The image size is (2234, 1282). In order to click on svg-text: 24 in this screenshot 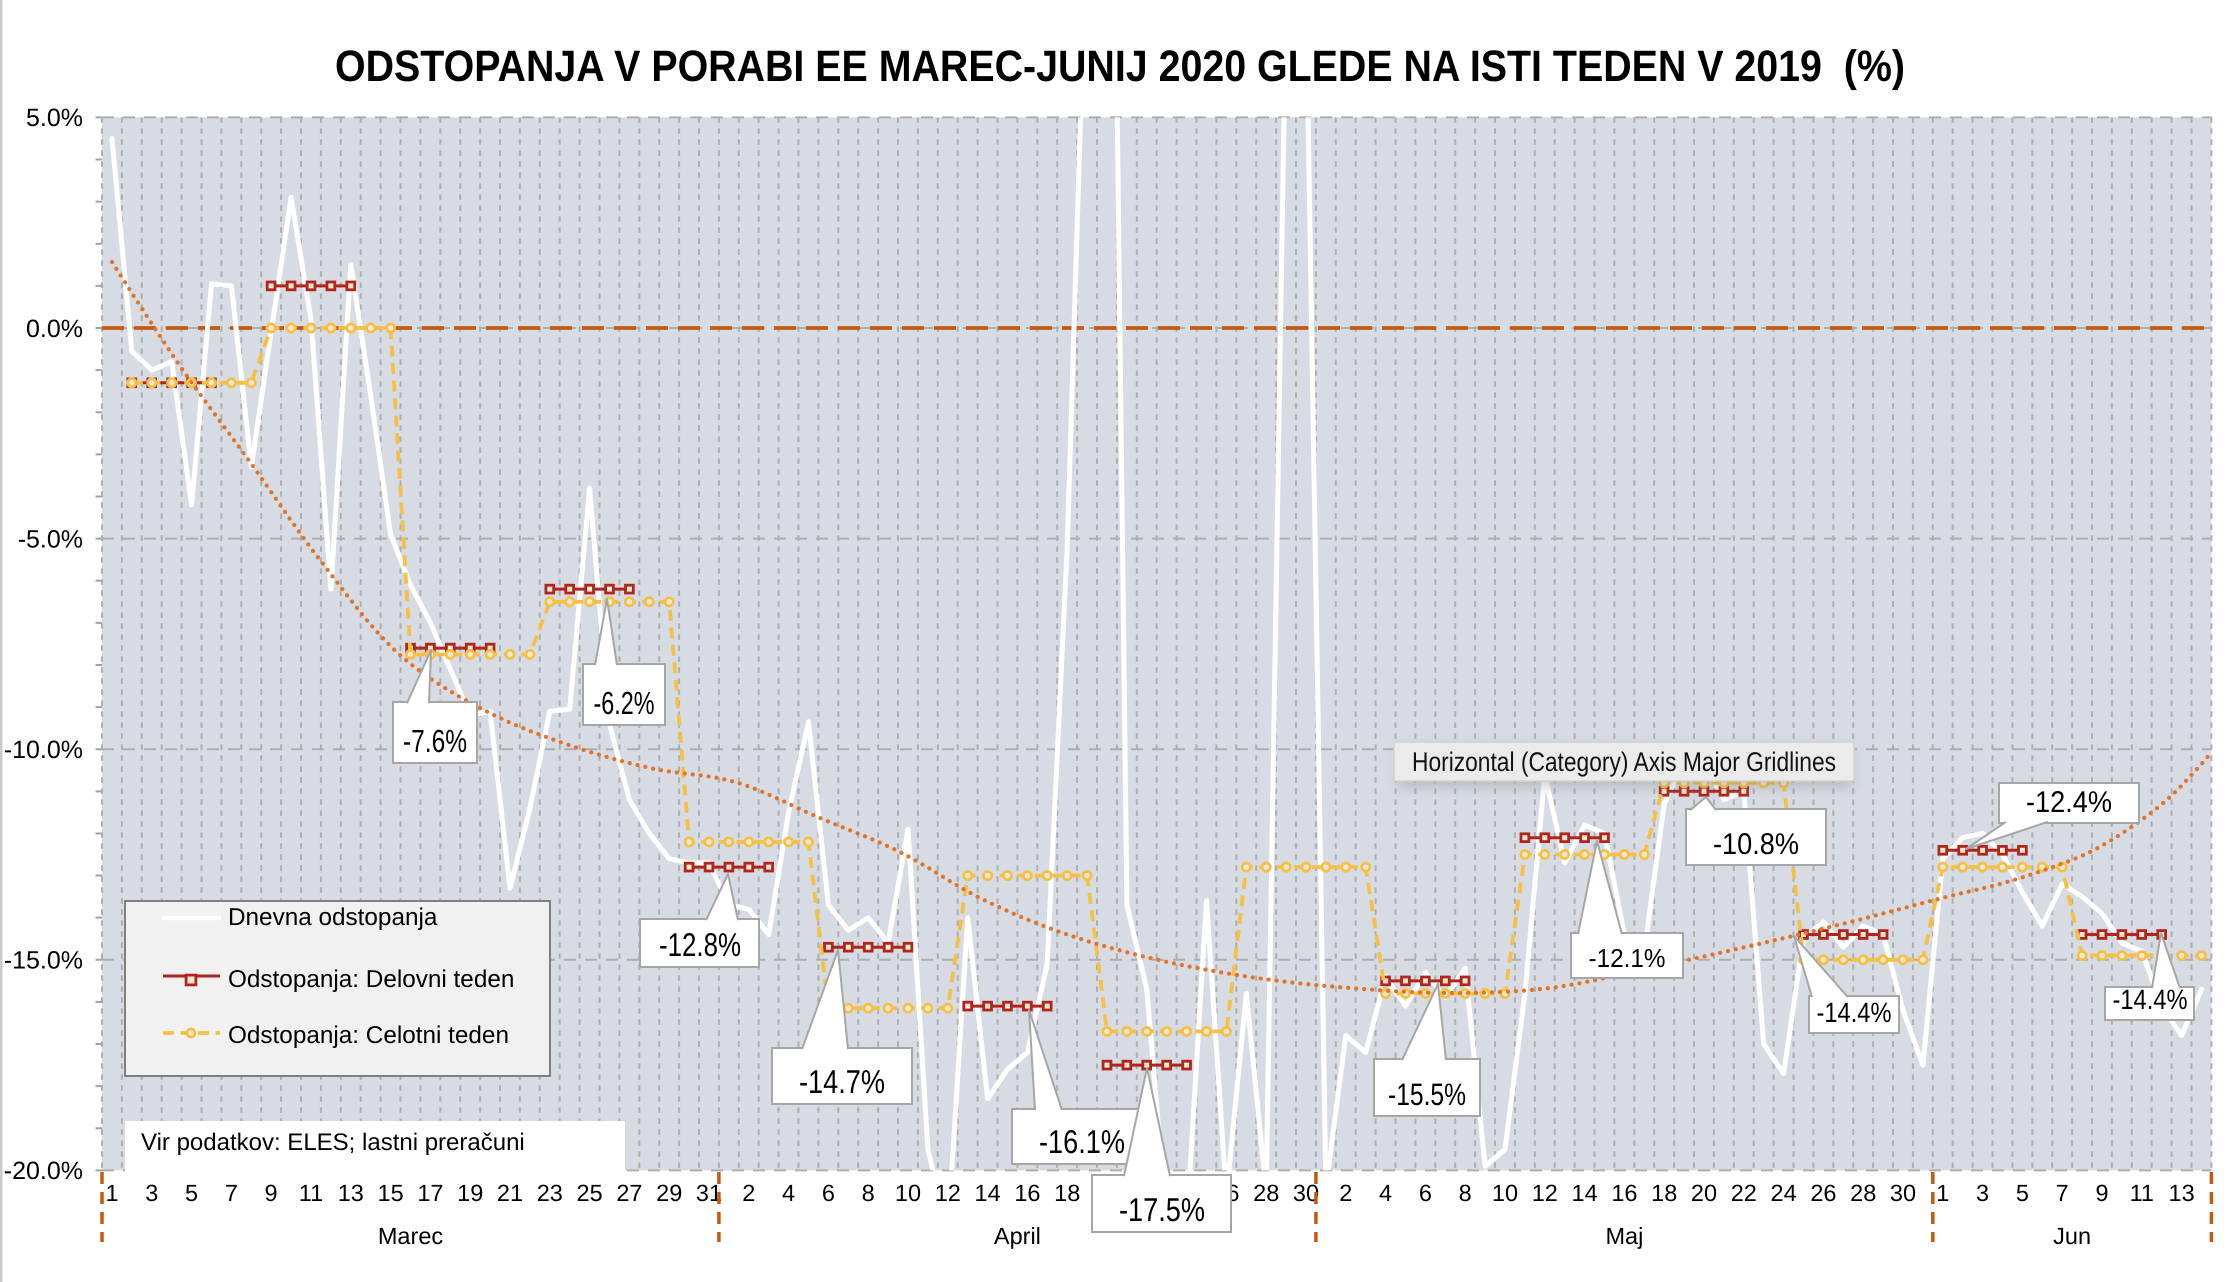, I will do `click(1784, 1193)`.